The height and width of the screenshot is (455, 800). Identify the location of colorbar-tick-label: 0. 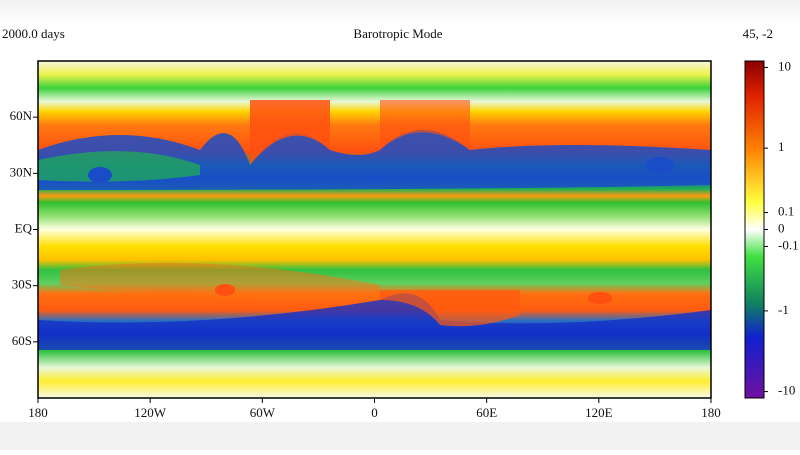
(781, 227).